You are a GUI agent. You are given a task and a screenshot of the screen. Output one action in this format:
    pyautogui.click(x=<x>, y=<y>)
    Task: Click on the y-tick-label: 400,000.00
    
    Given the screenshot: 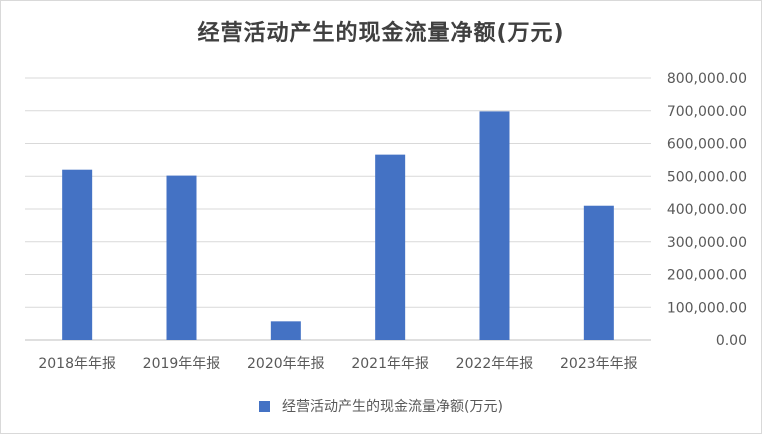 What is the action you would take?
    pyautogui.click(x=707, y=210)
    